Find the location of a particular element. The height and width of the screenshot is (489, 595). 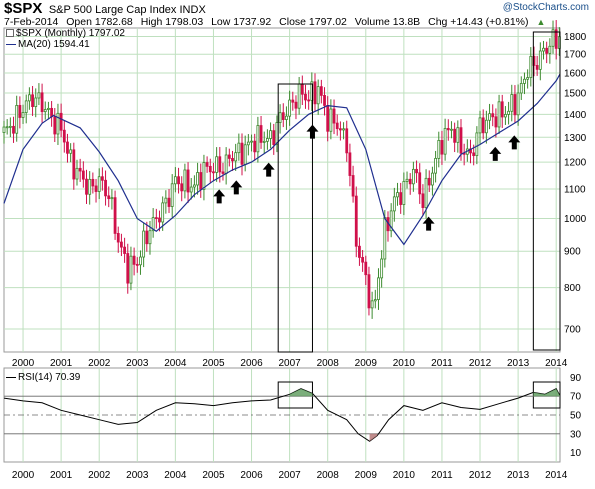

quote-open: Open 1782.68 is located at coordinates (99, 22).